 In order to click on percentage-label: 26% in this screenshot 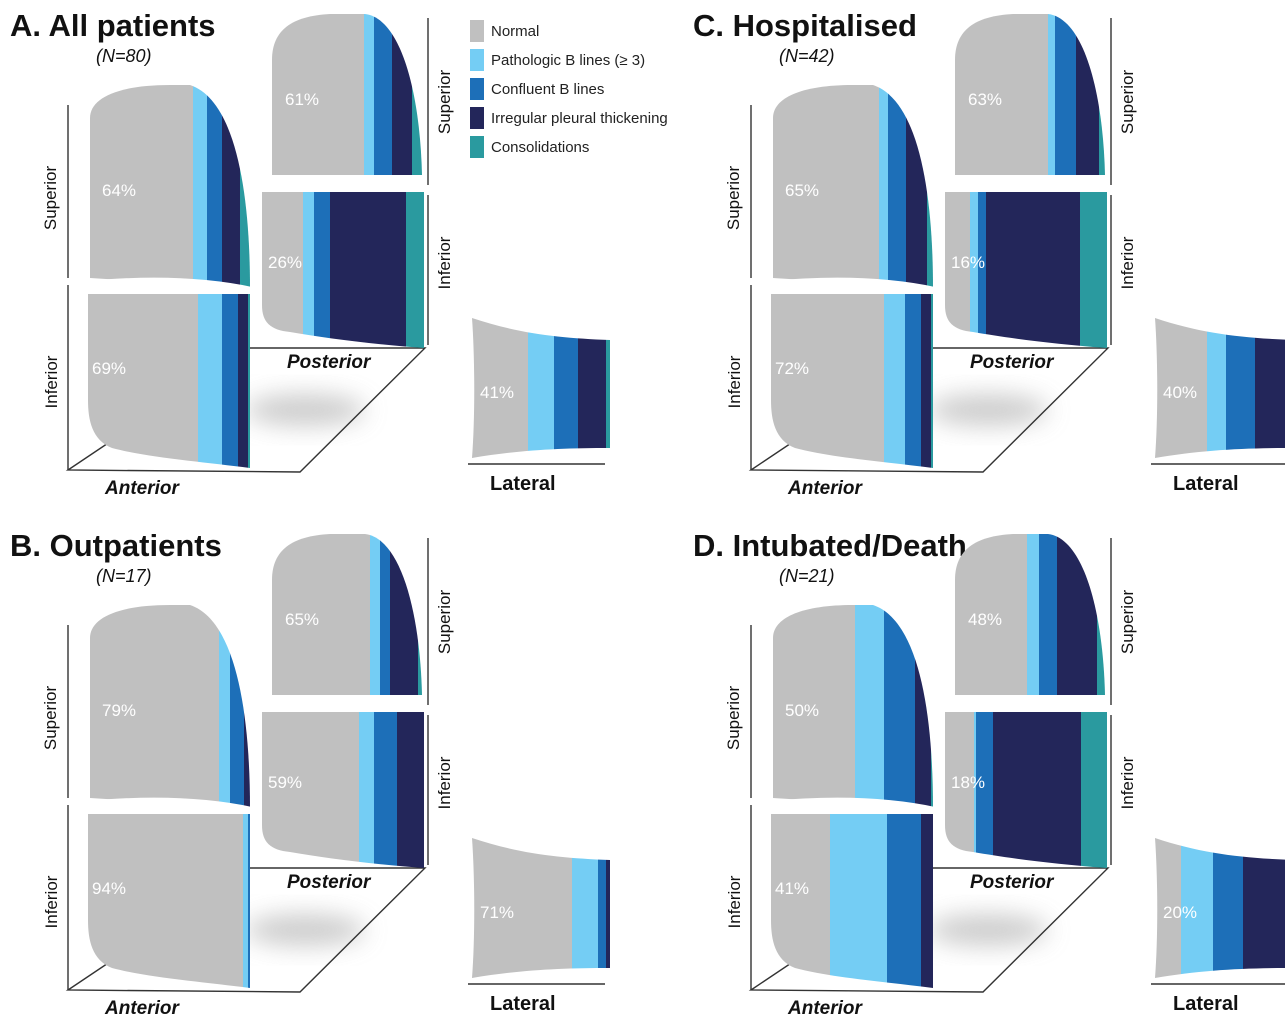, I will do `click(285, 262)`.